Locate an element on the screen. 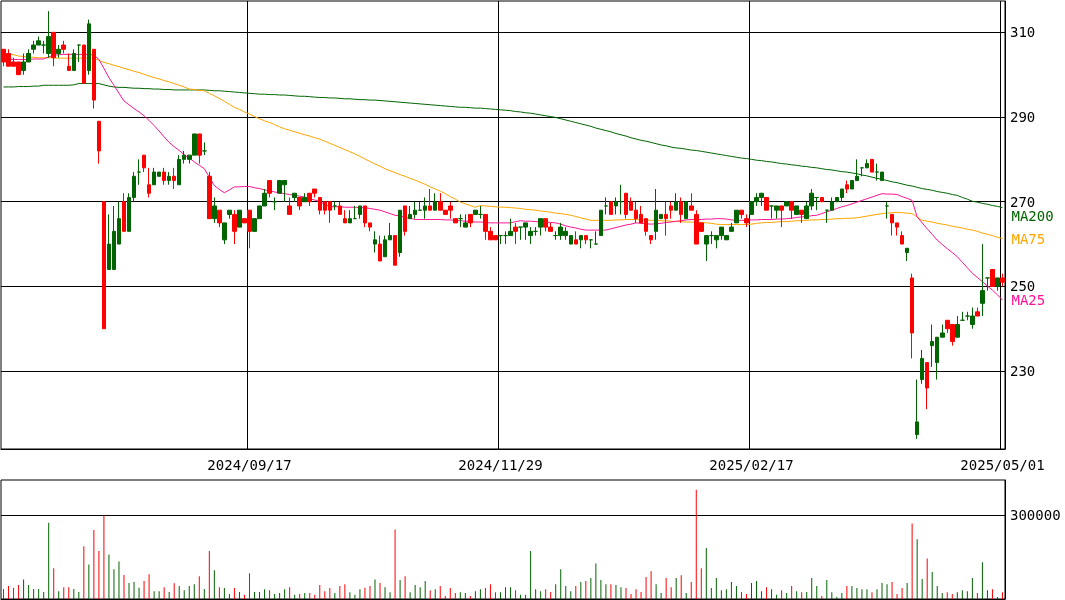  series-label: MA75 is located at coordinates (1028, 238).